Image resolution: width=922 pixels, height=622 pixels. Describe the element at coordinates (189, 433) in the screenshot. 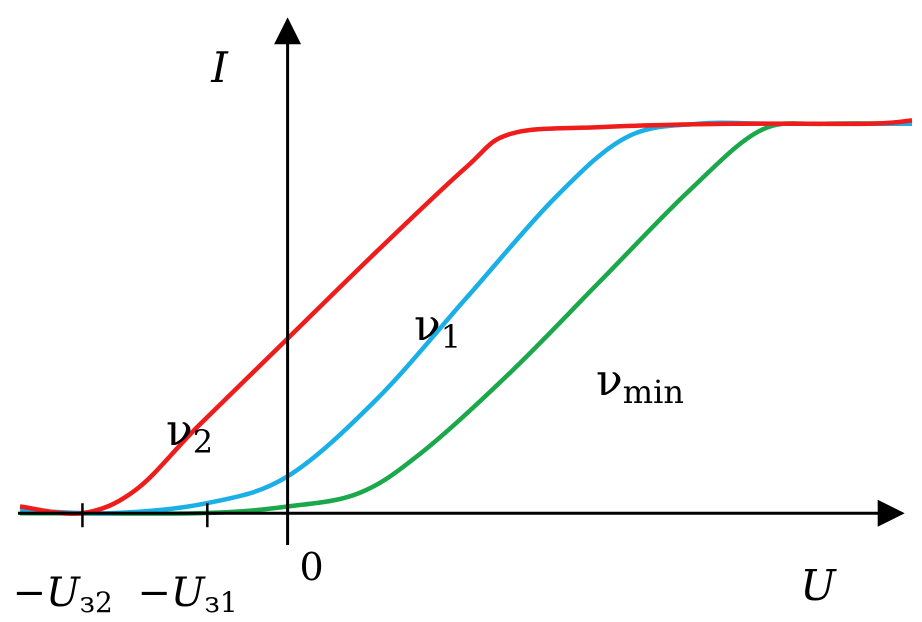

I see `series-label-2: ν2` at that location.